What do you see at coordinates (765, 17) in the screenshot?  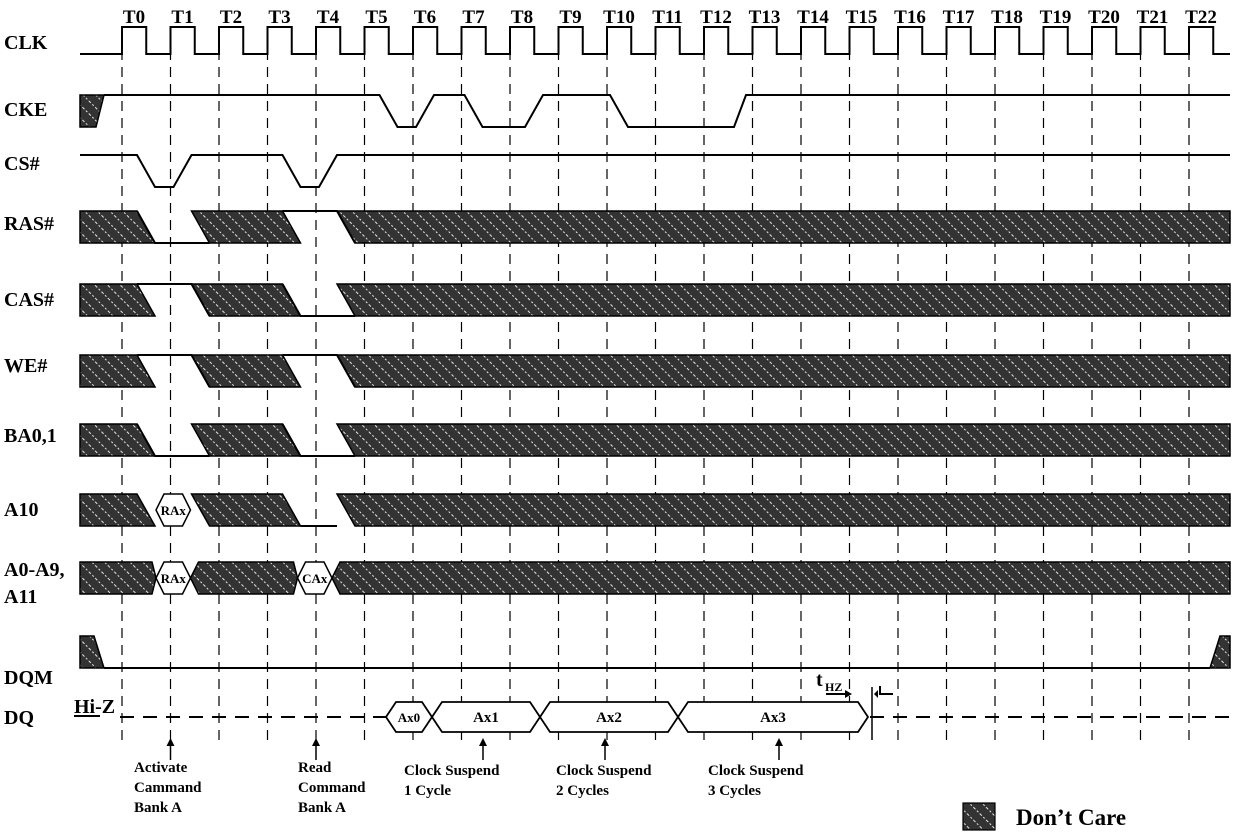 I see `tick-label: T13` at bounding box center [765, 17].